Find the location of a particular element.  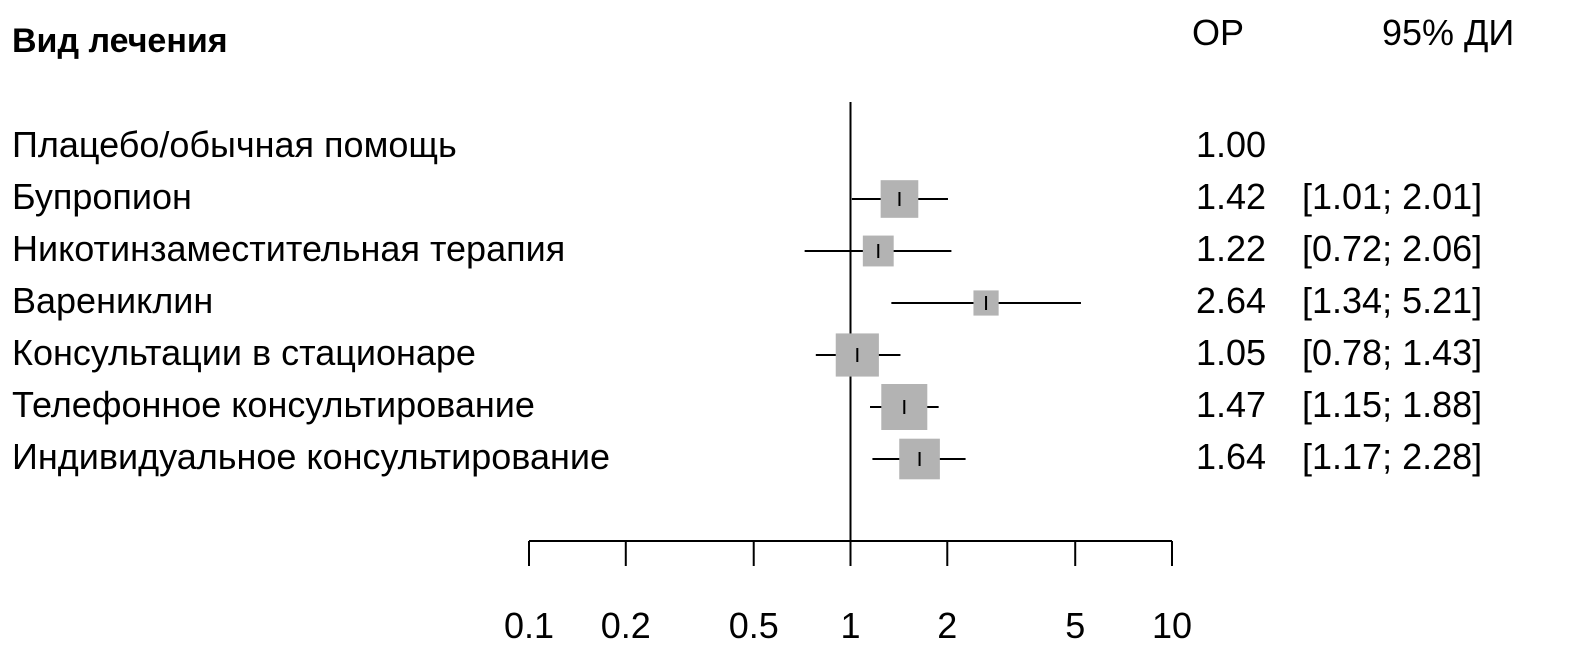

x-tick-label: 1 is located at coordinates (850, 625).